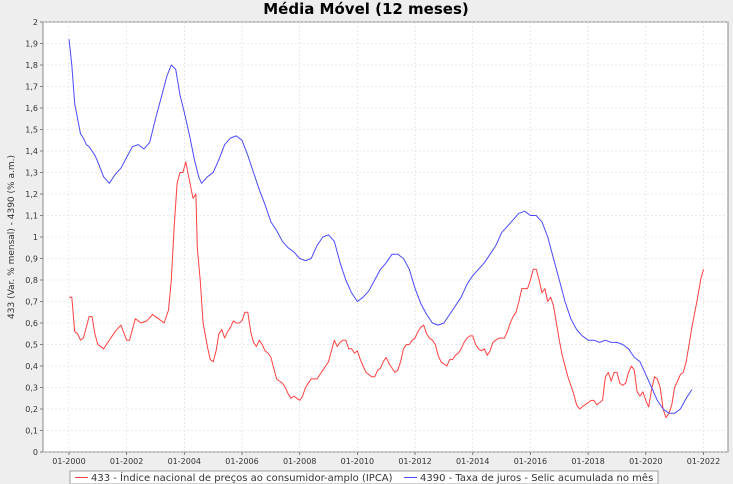 This screenshot has width=733, height=484. Describe the element at coordinates (31, 44) in the screenshot. I see `y-tick-label: 1,9` at that location.